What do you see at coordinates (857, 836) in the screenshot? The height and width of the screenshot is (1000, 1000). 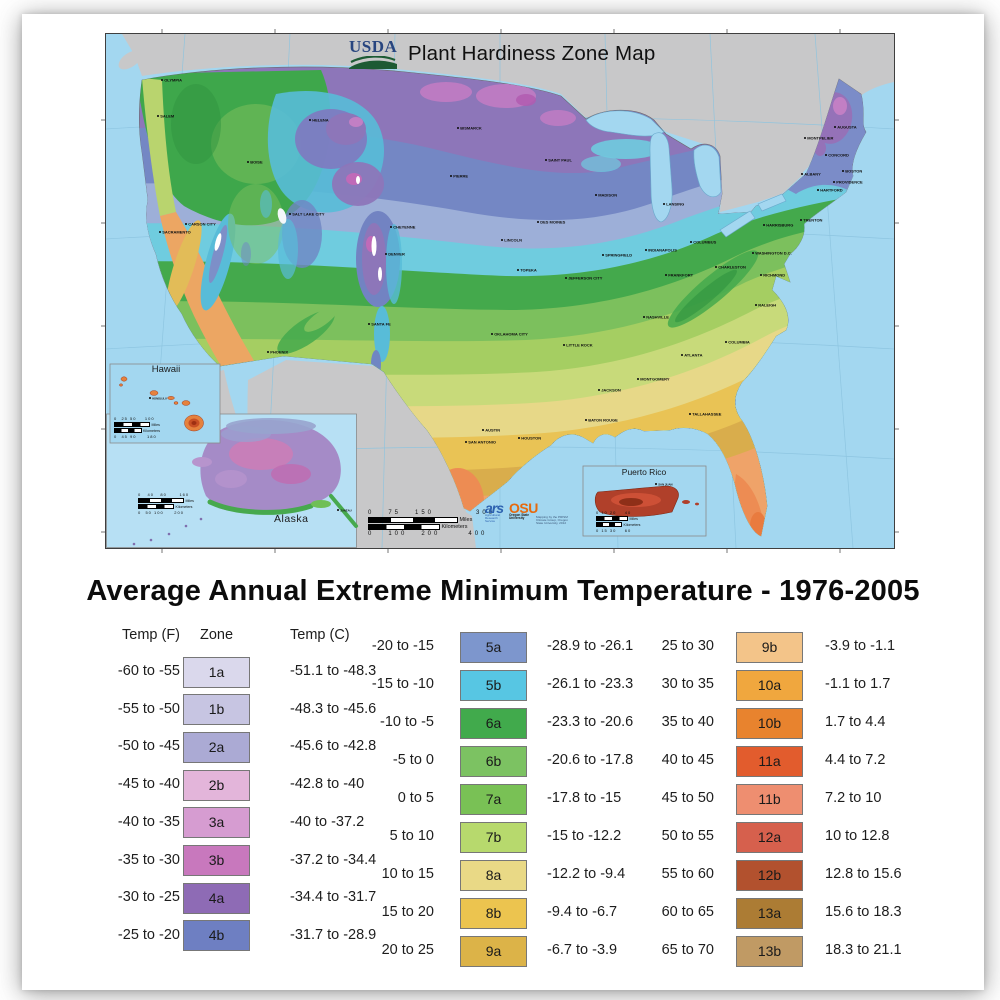 I see `temp-c-range: 10 to 12.8` at bounding box center [857, 836].